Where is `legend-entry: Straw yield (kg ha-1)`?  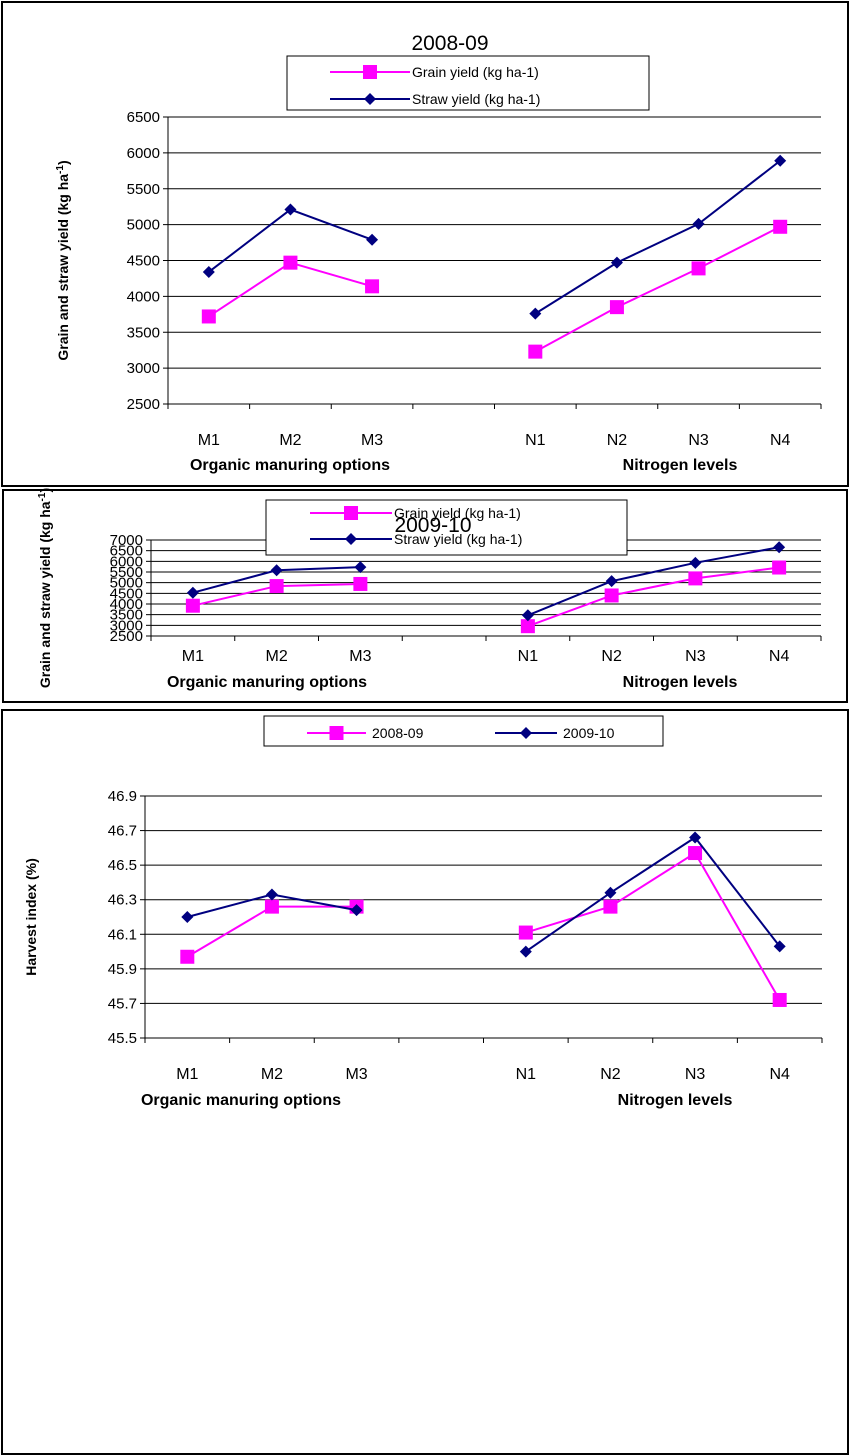
legend-entry: Straw yield (kg ha-1) is located at coordinates (476, 99).